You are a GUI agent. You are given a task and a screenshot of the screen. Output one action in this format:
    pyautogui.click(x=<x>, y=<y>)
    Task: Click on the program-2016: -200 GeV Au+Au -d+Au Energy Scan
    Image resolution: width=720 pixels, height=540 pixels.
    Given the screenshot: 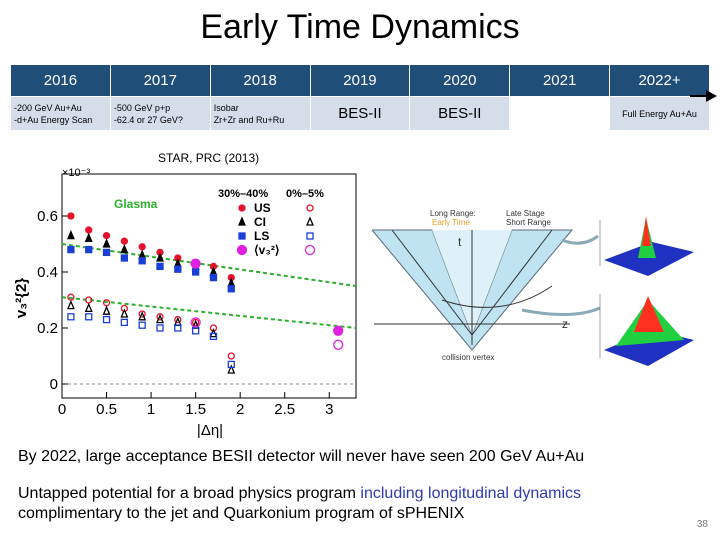 What is the action you would take?
    pyautogui.click(x=60, y=113)
    